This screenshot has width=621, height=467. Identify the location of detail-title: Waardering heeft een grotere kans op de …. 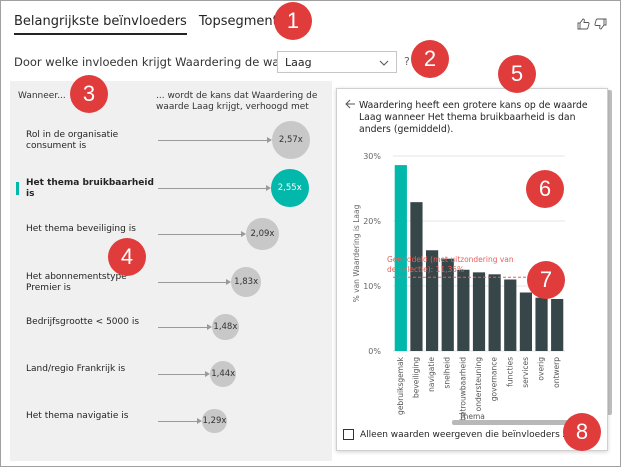
(473, 117).